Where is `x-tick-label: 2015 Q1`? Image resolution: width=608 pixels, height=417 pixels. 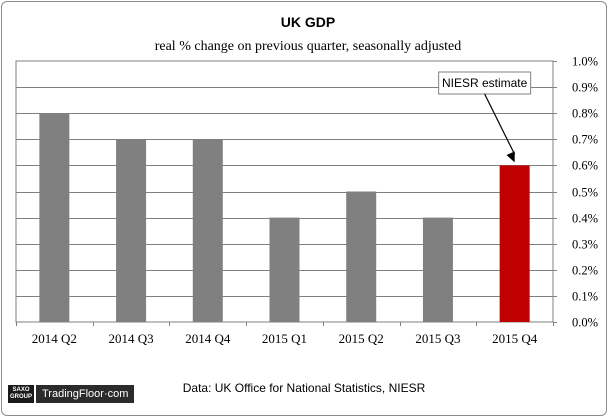 x-tick-label: 2015 Q1 is located at coordinates (284, 338).